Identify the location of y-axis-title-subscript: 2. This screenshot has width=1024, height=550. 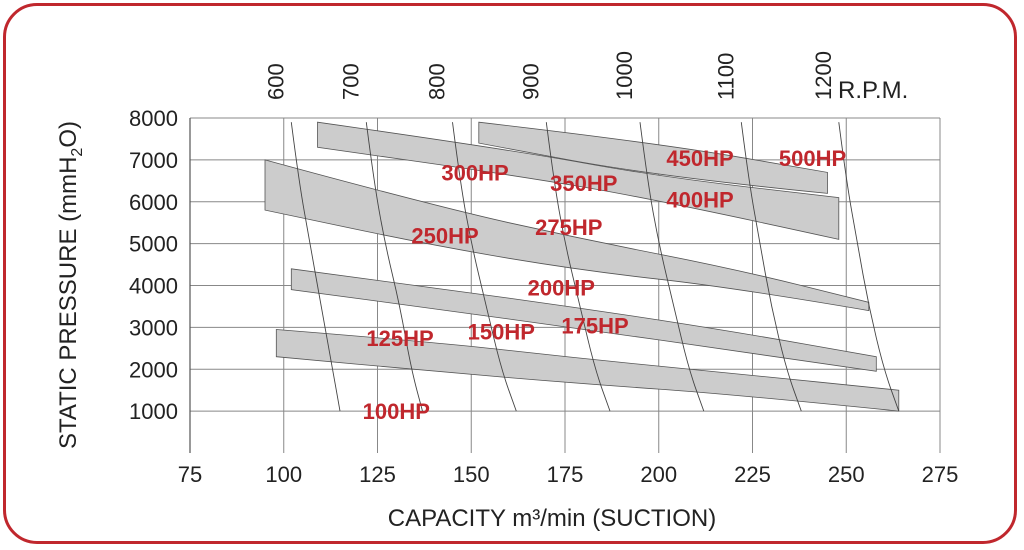
(77, 152).